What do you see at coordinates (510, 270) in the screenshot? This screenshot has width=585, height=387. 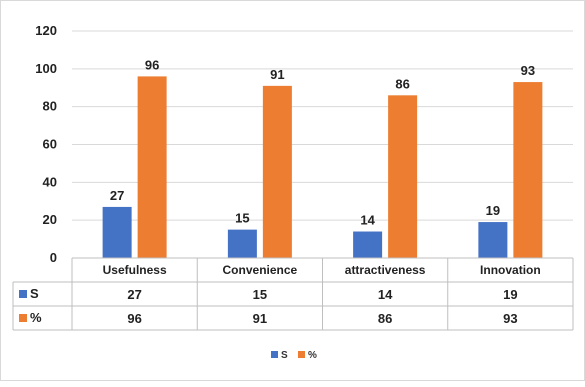 I see `category-label: Innovation` at bounding box center [510, 270].